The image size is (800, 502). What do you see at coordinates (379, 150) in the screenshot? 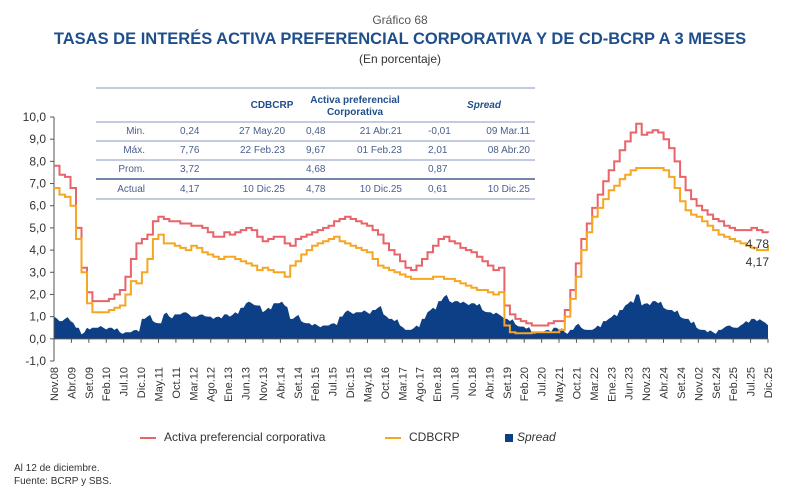
I see `table-cell: 01 Feb.23` at bounding box center [379, 150].